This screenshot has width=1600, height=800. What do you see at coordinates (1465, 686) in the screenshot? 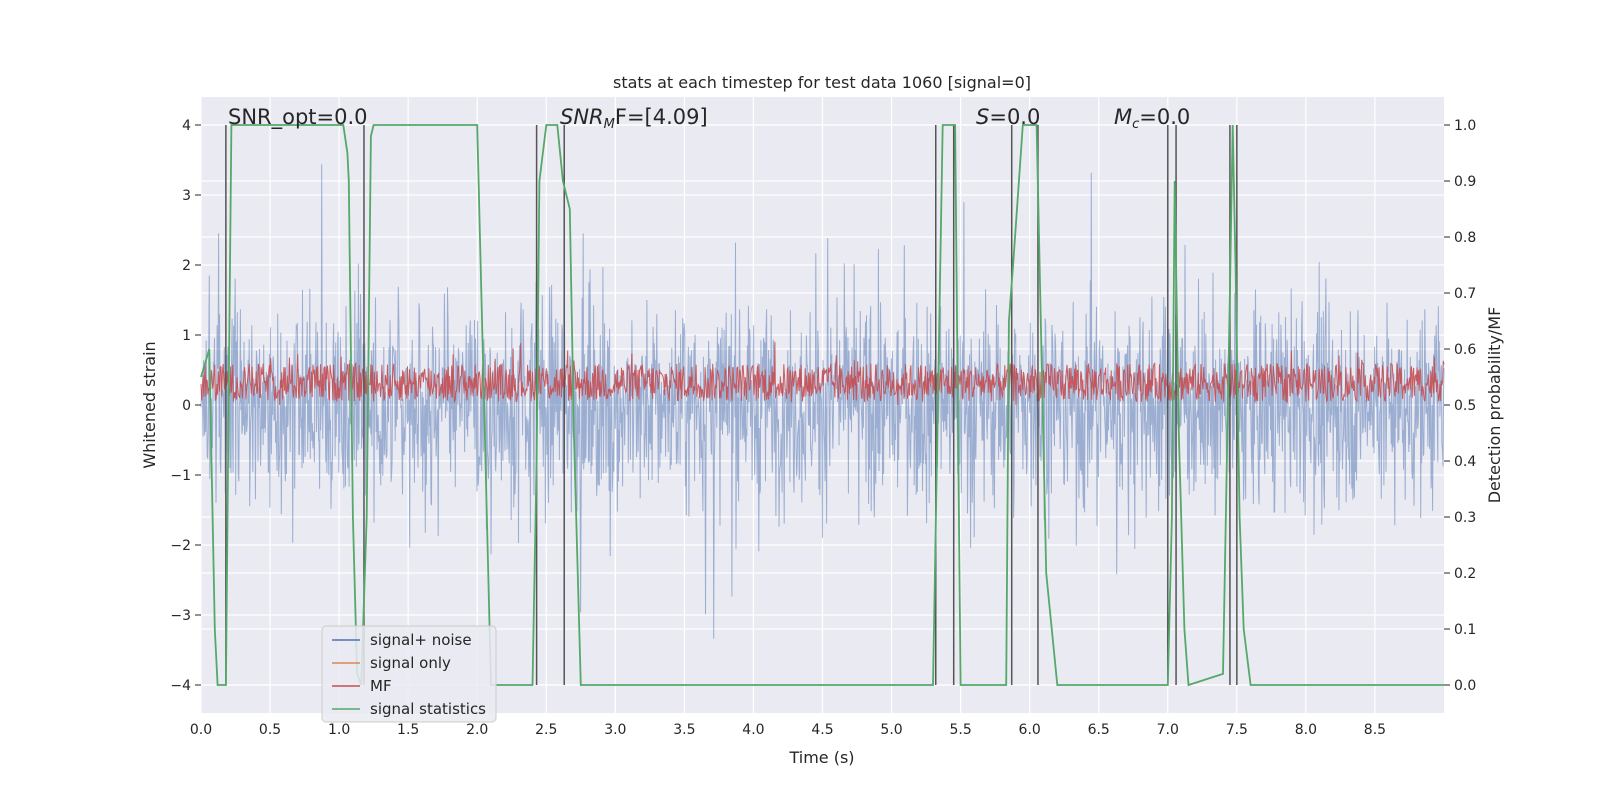
I see `y2-tick-label: 0.0` at bounding box center [1465, 686].